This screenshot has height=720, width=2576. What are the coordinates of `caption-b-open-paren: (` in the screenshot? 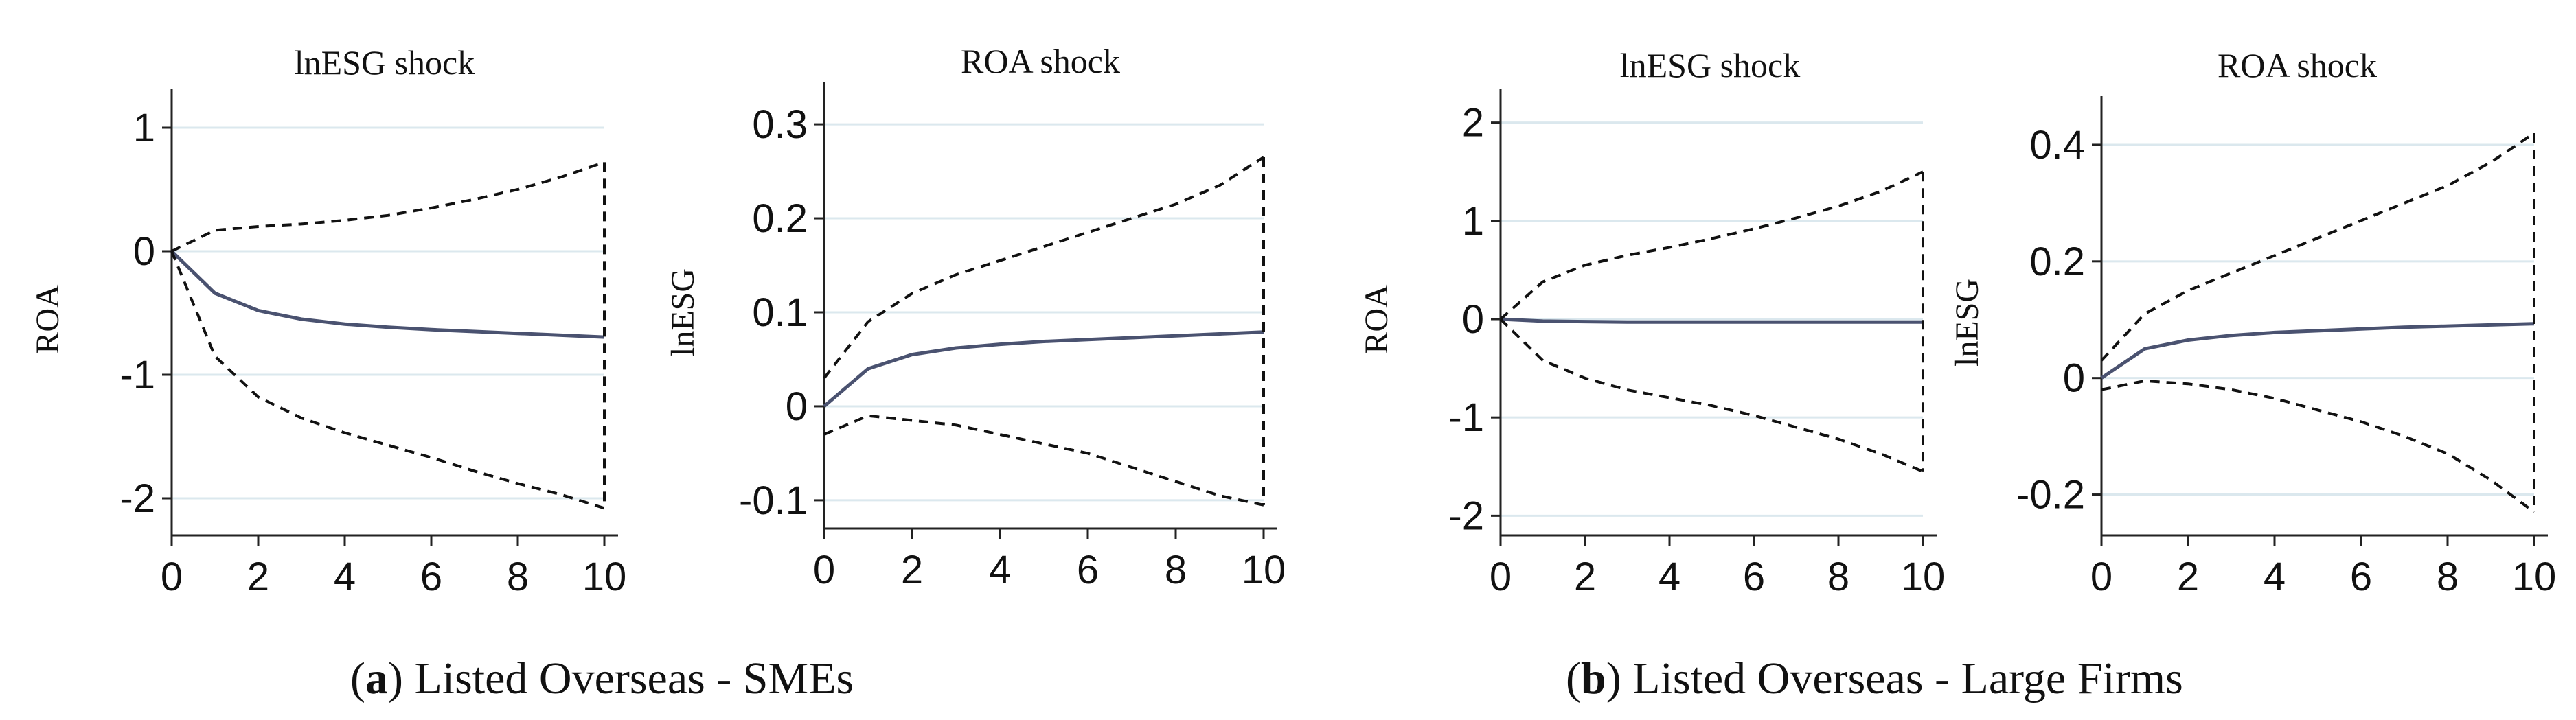 It's located at (1573, 678).